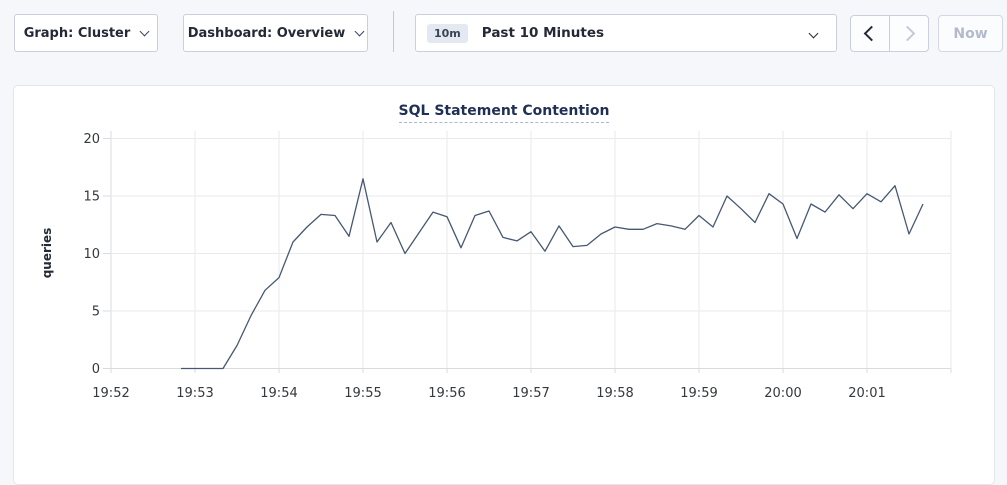 Image resolution: width=1007 pixels, height=485 pixels. I want to click on x-tick-label: 19:52, so click(110, 393).